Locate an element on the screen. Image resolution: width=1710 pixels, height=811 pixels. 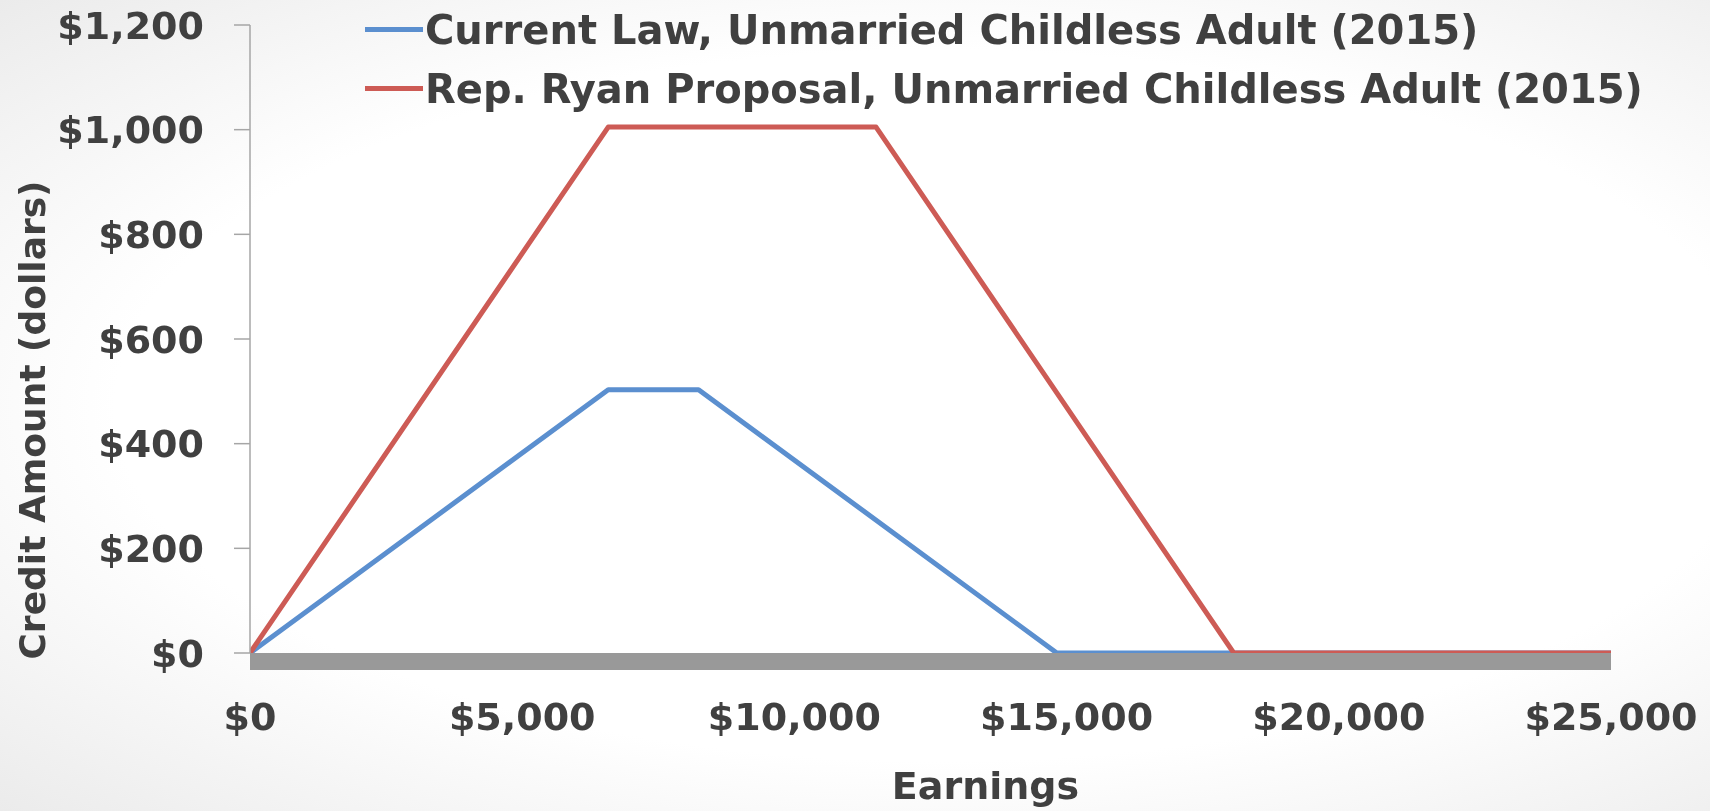
y-tick-label: $400 is located at coordinates (151, 444).